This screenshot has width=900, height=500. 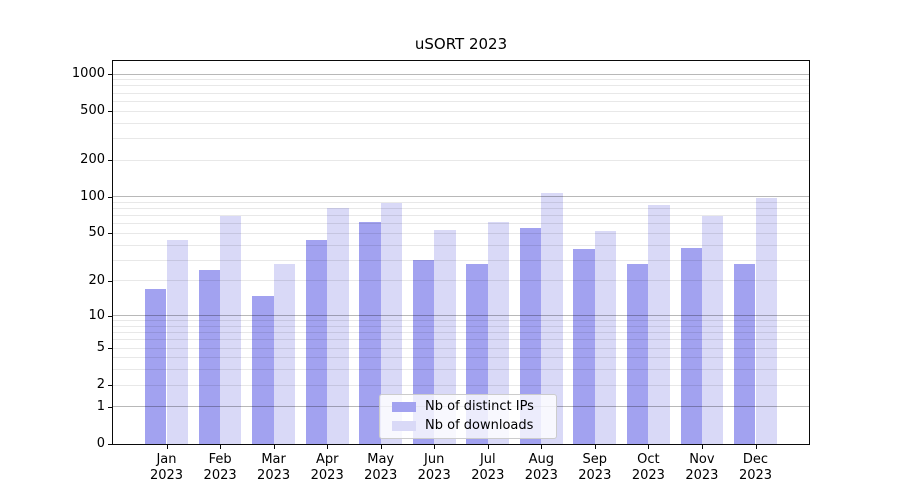 What do you see at coordinates (404, 426) in the screenshot?
I see `legend-swatch-downloads` at bounding box center [404, 426].